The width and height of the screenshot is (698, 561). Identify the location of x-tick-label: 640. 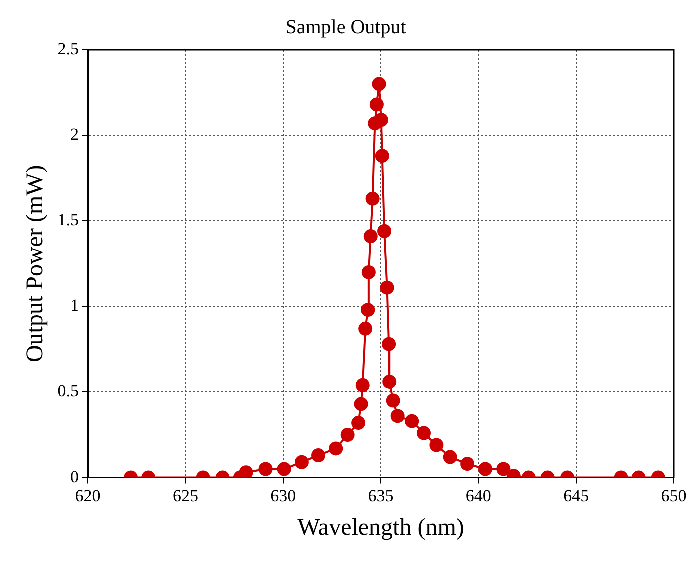
(479, 496).